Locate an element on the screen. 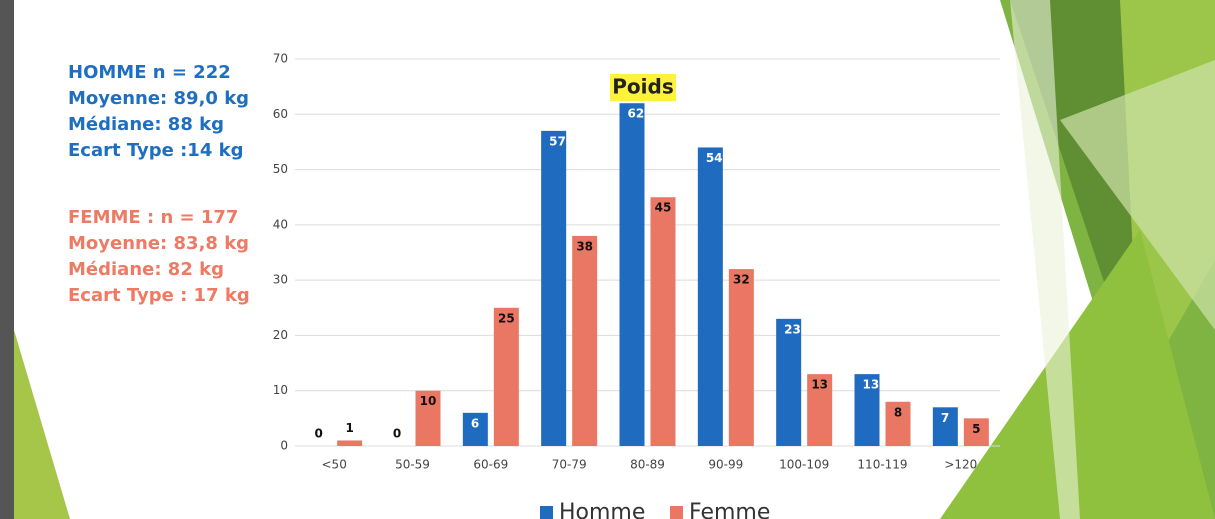 The width and height of the screenshot is (1215, 519). y-tick-label: 60 is located at coordinates (280, 114).